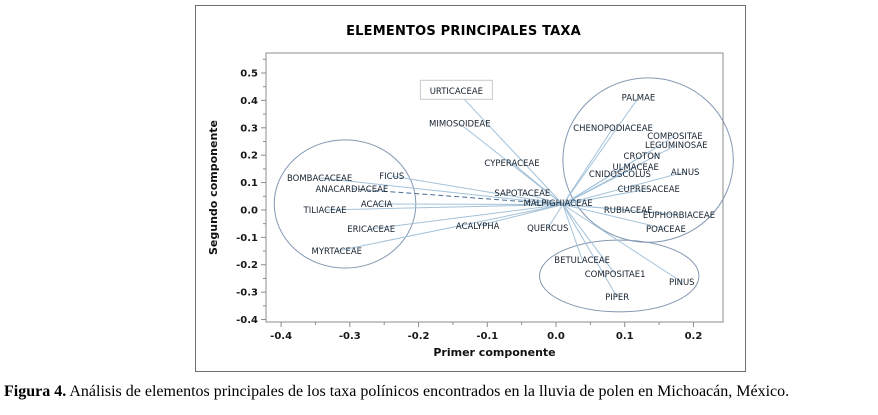 Image resolution: width=878 pixels, height=415 pixels. Describe the element at coordinates (249, 73) in the screenshot. I see `y-tick-label: 0.5` at that location.